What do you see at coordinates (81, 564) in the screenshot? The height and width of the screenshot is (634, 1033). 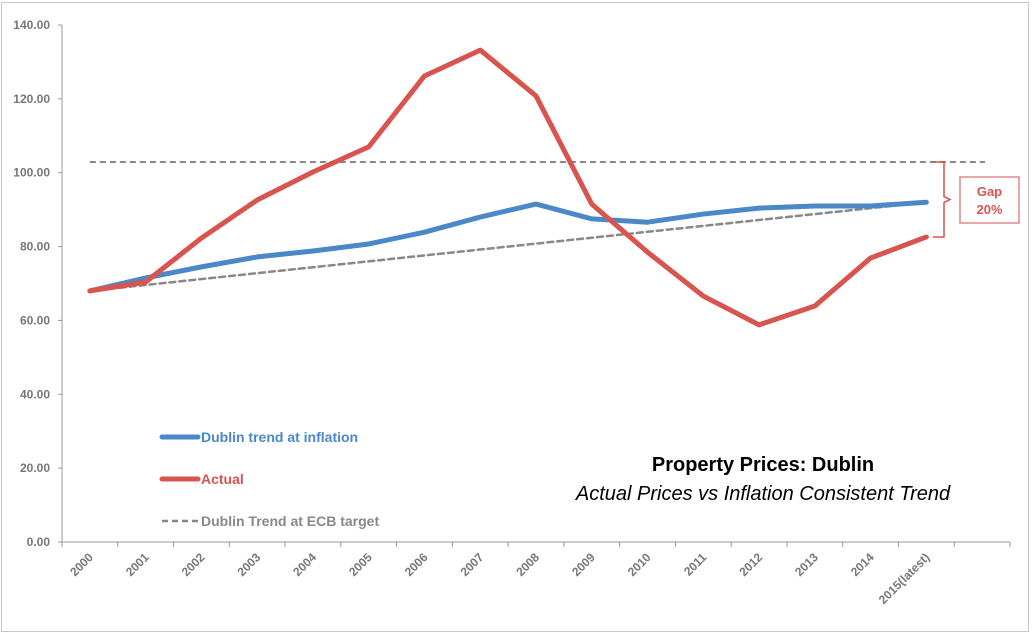 I see `x-tick-label: 2000` at bounding box center [81, 564].